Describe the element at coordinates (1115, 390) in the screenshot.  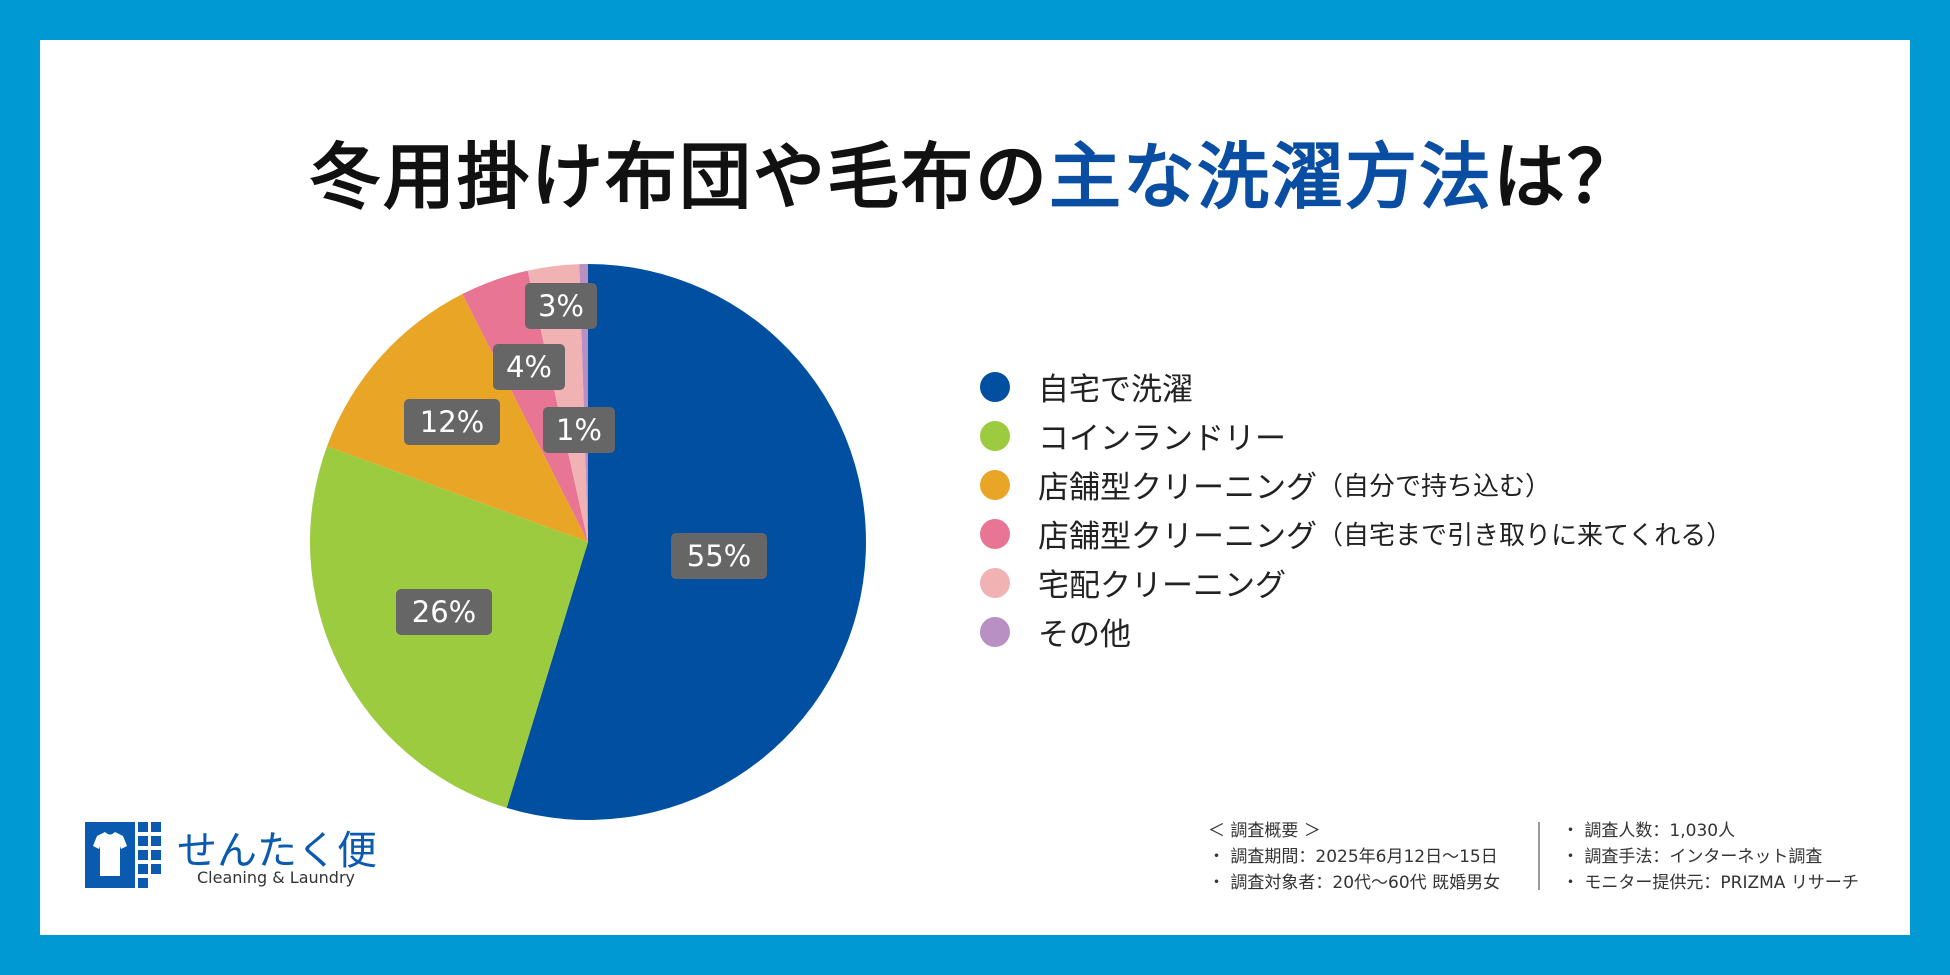
I see `legend-label: 自宅で洗濯` at that location.